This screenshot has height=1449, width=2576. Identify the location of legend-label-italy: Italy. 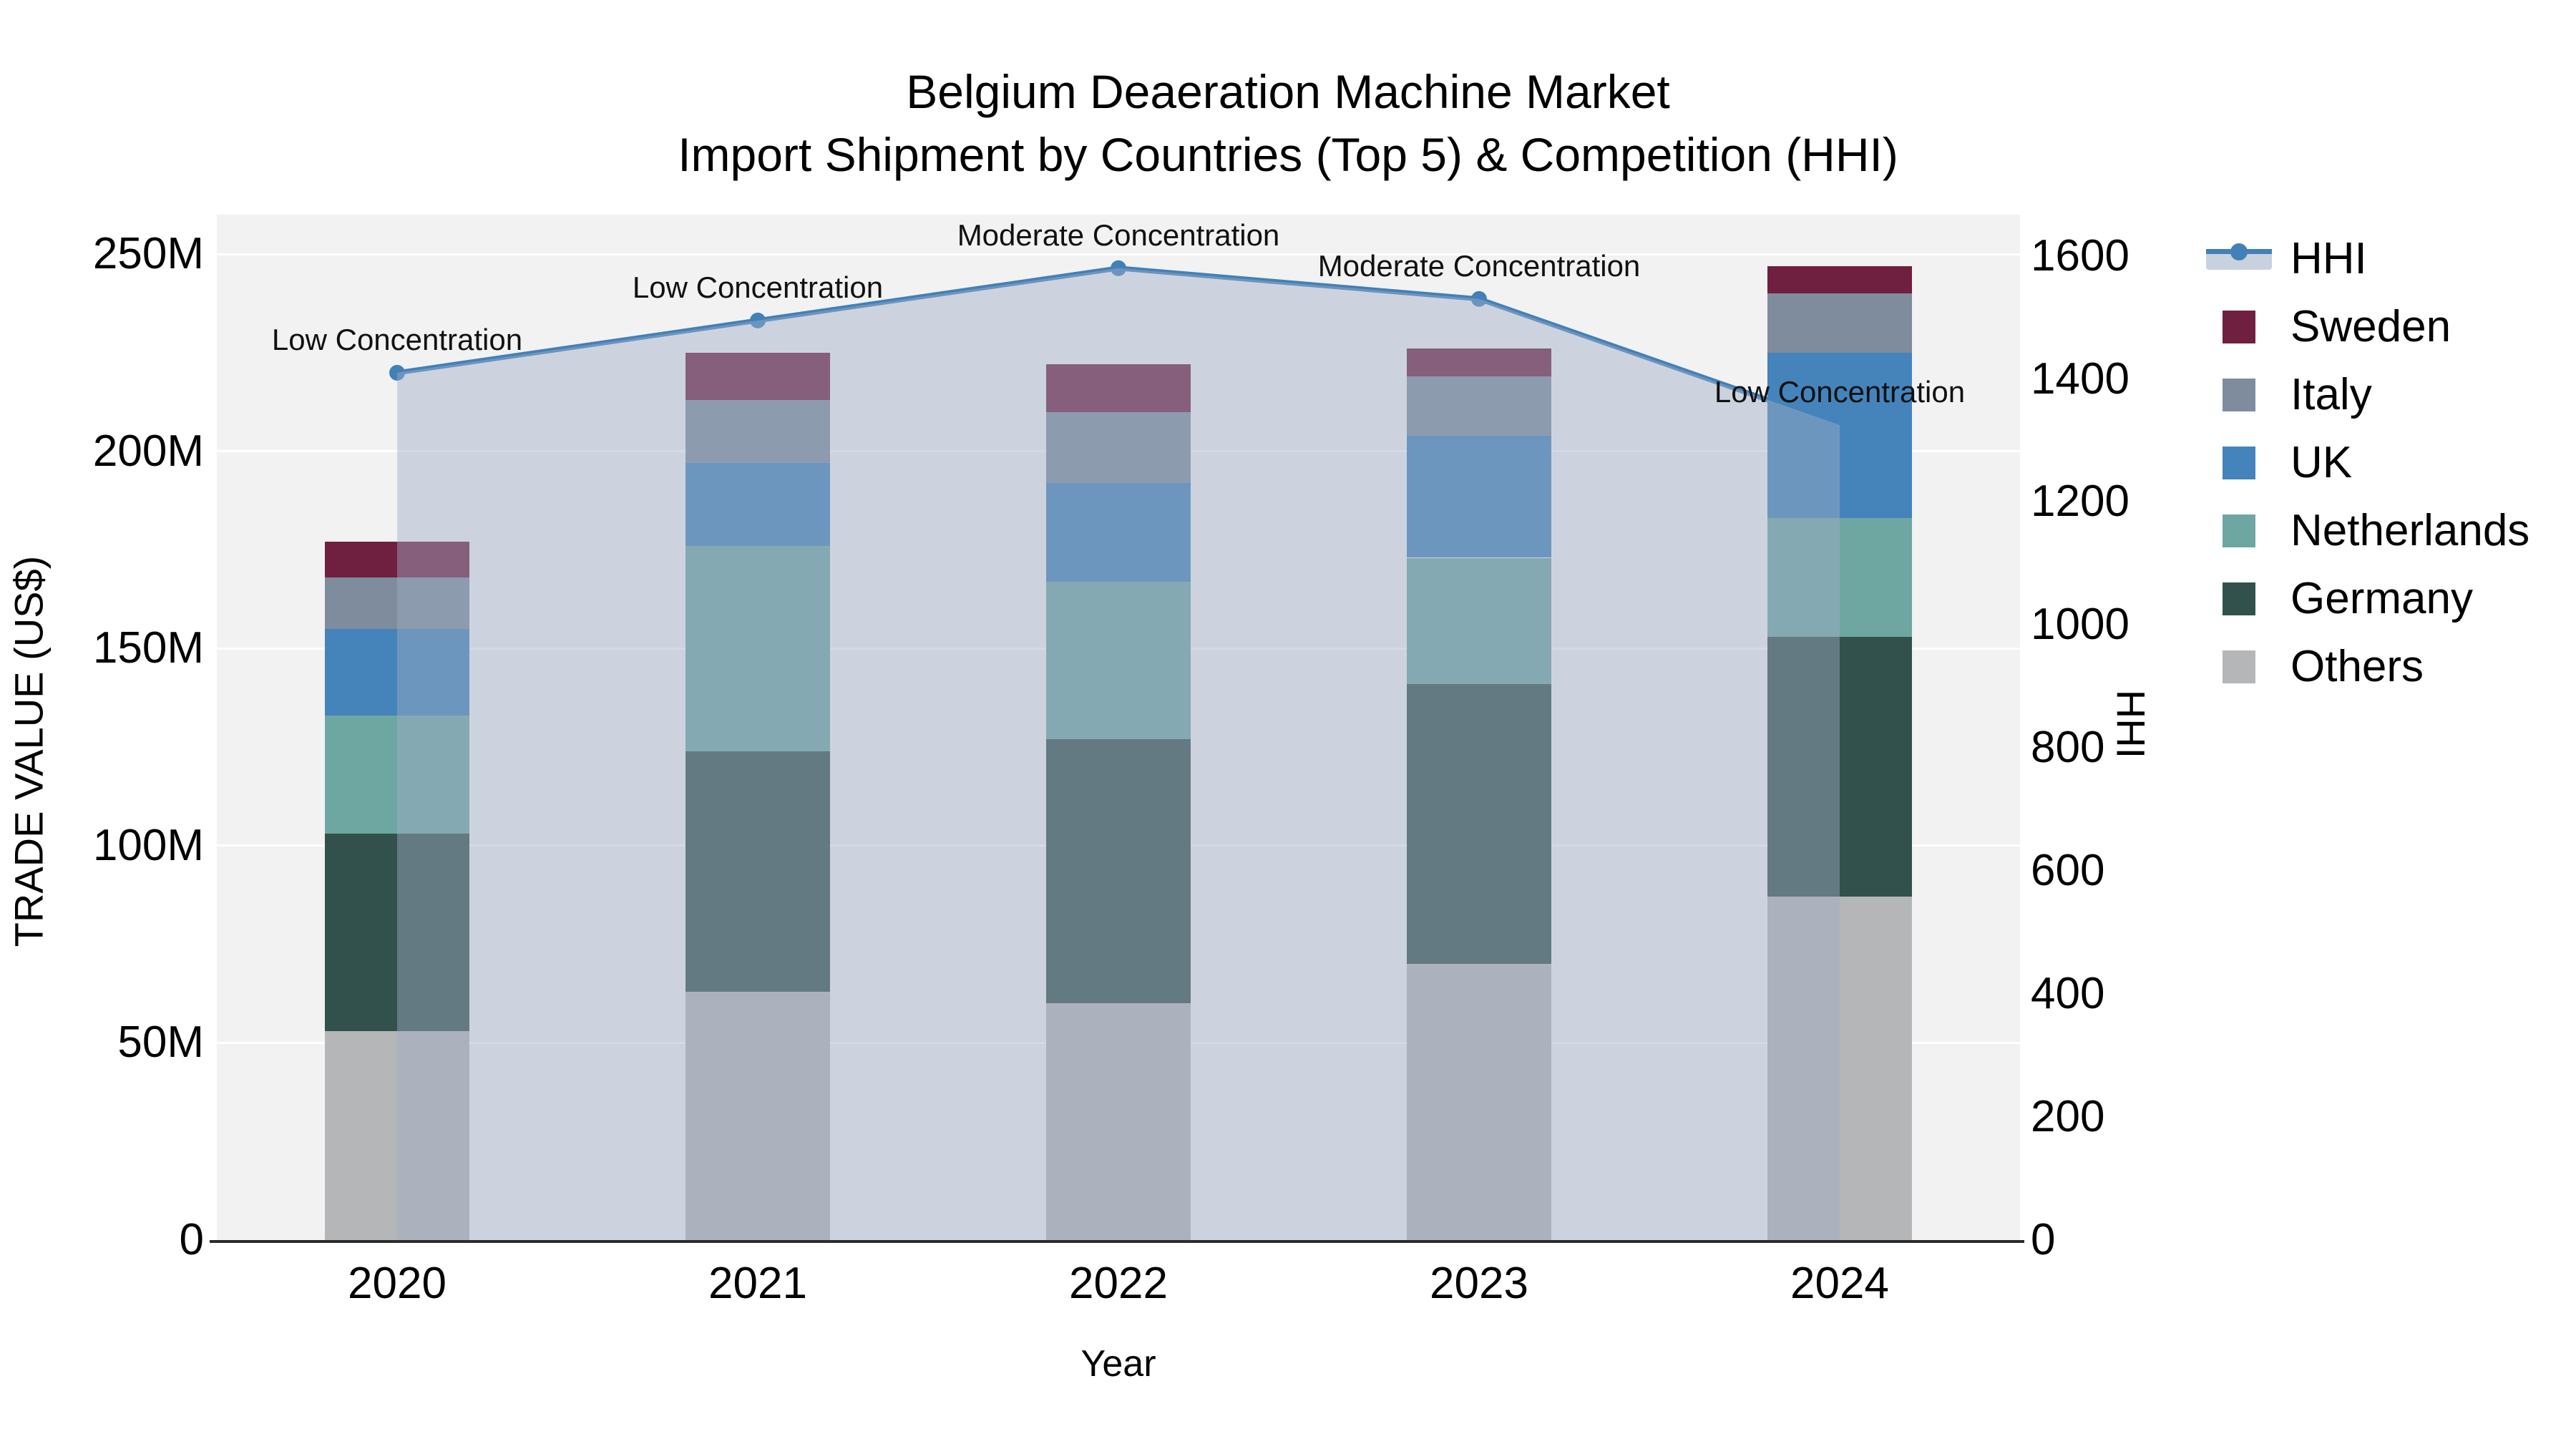
(2331, 394).